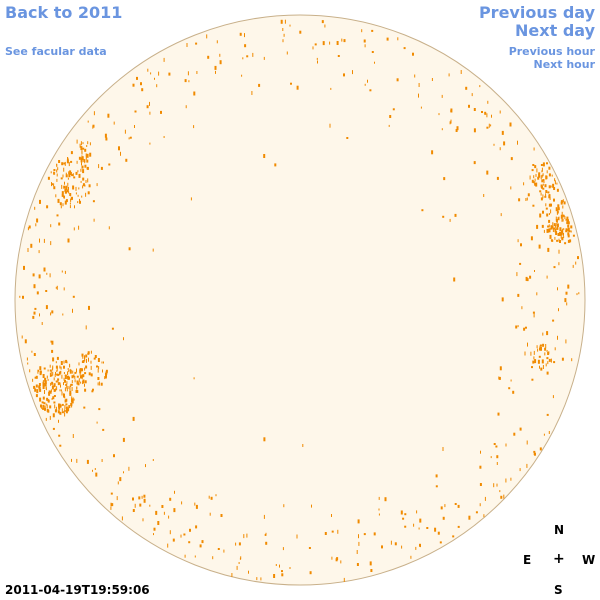 The height and width of the screenshot is (600, 600). I want to click on previous-hour-link: Previous hour, so click(551, 51).